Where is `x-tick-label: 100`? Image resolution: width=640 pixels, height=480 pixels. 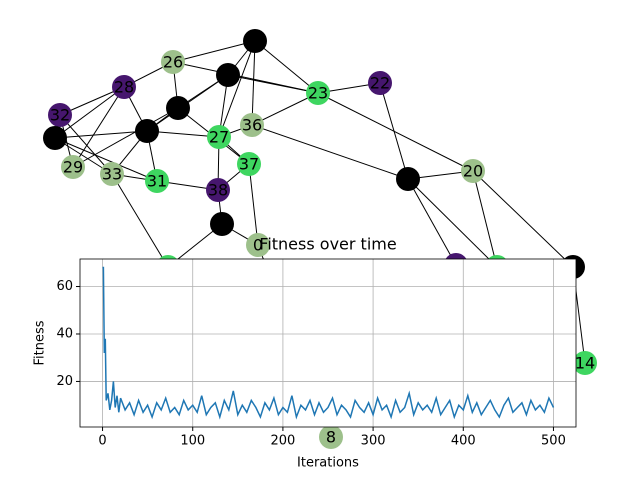
x-tick-label: 100 is located at coordinates (192, 441).